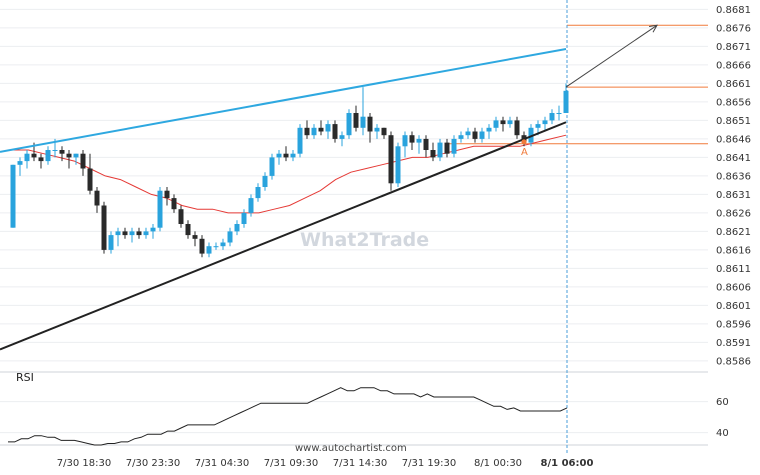 Image resolution: width=760 pixels, height=475 pixels. I want to click on marker-point, so click(524, 142).